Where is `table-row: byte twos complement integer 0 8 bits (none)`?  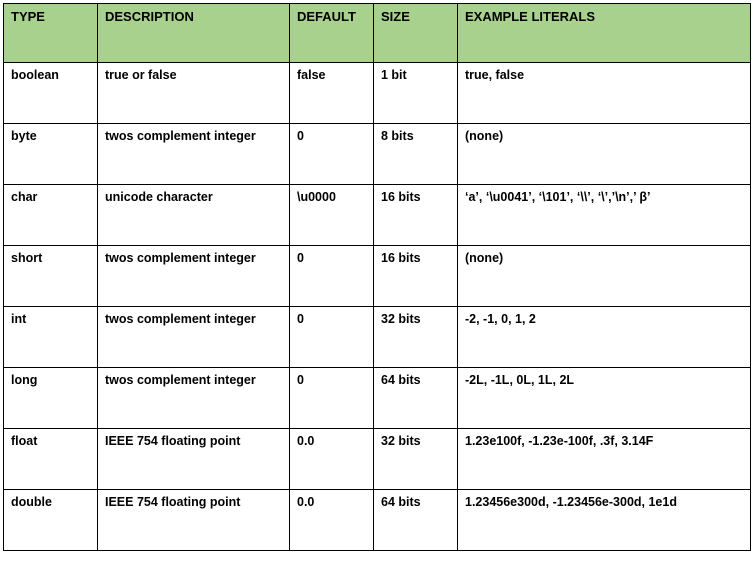
table-row: byte twos complement integer 0 8 bits (none) is located at coordinates (377, 154).